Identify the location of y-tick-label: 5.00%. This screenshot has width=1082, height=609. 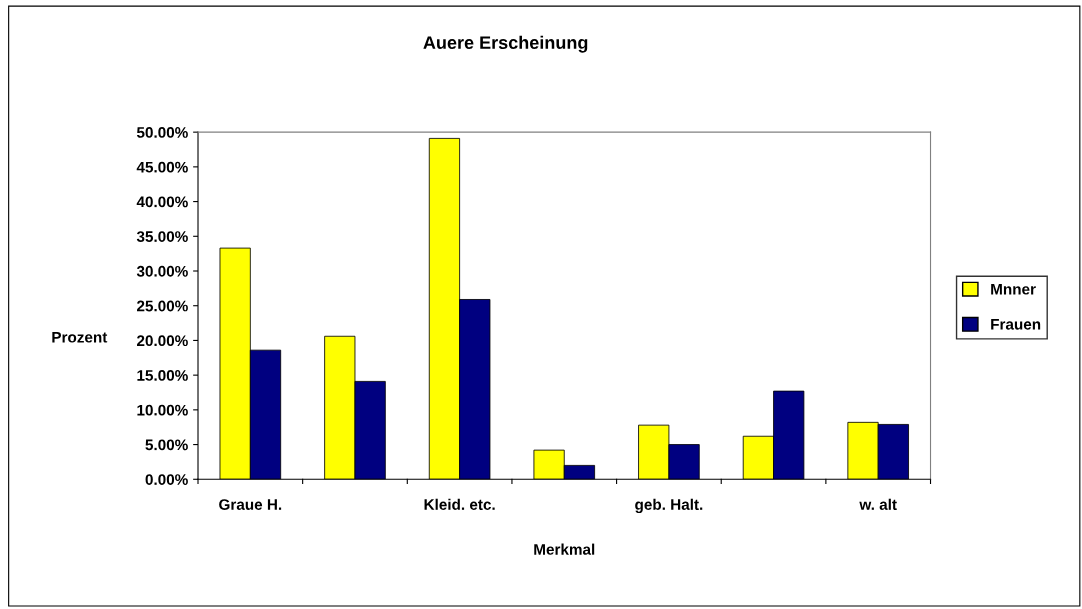
(166, 445).